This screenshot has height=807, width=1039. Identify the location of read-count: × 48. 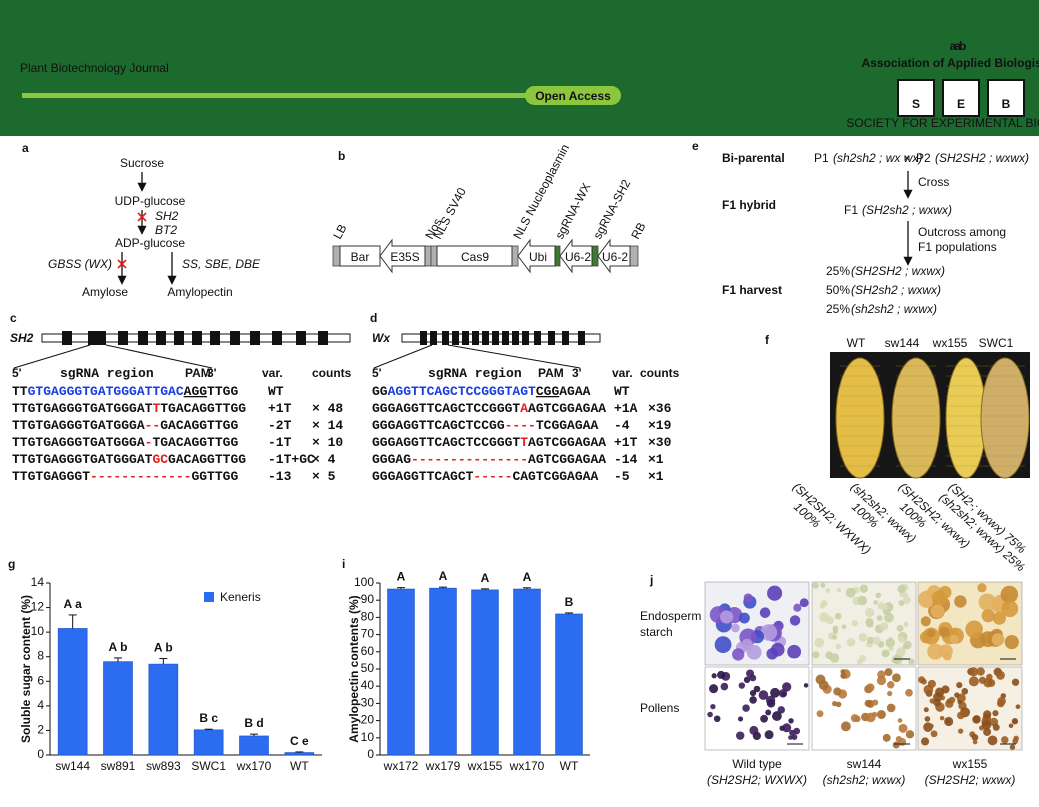
(327, 408).